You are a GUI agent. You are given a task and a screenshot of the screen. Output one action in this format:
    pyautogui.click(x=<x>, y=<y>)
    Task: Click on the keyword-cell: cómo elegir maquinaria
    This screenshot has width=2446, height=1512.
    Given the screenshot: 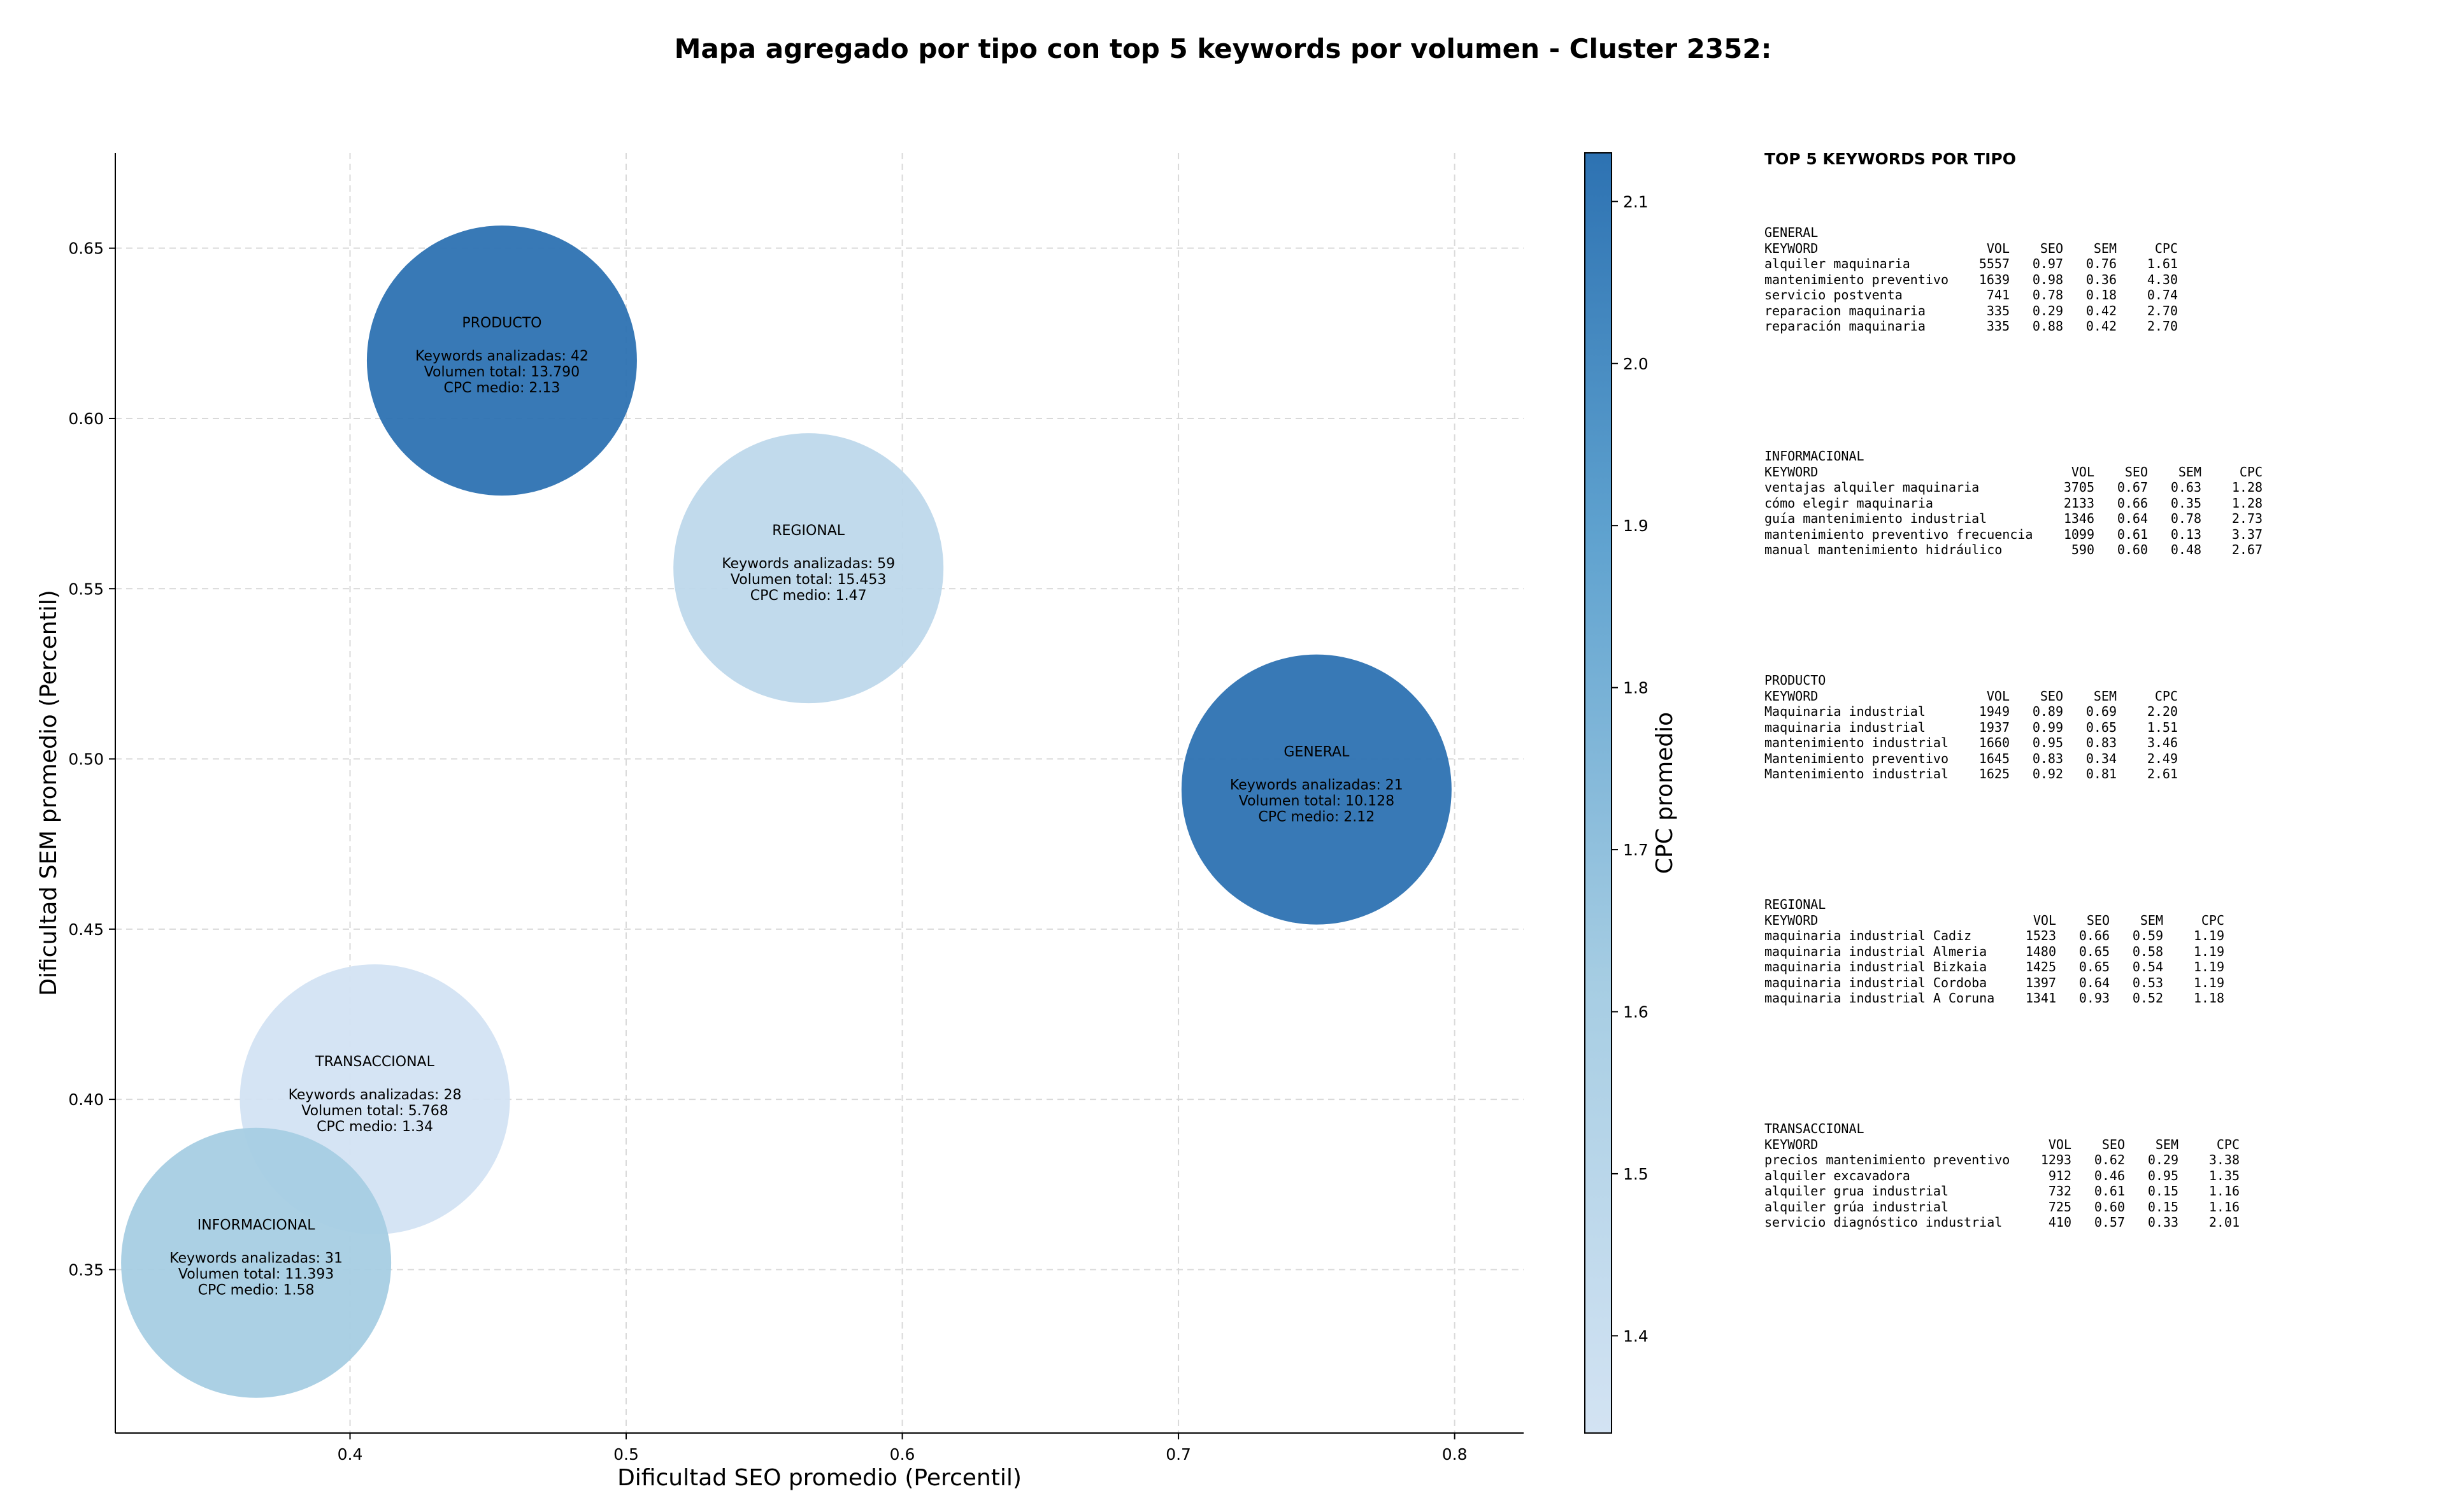 What is the action you would take?
    pyautogui.click(x=1848, y=503)
    